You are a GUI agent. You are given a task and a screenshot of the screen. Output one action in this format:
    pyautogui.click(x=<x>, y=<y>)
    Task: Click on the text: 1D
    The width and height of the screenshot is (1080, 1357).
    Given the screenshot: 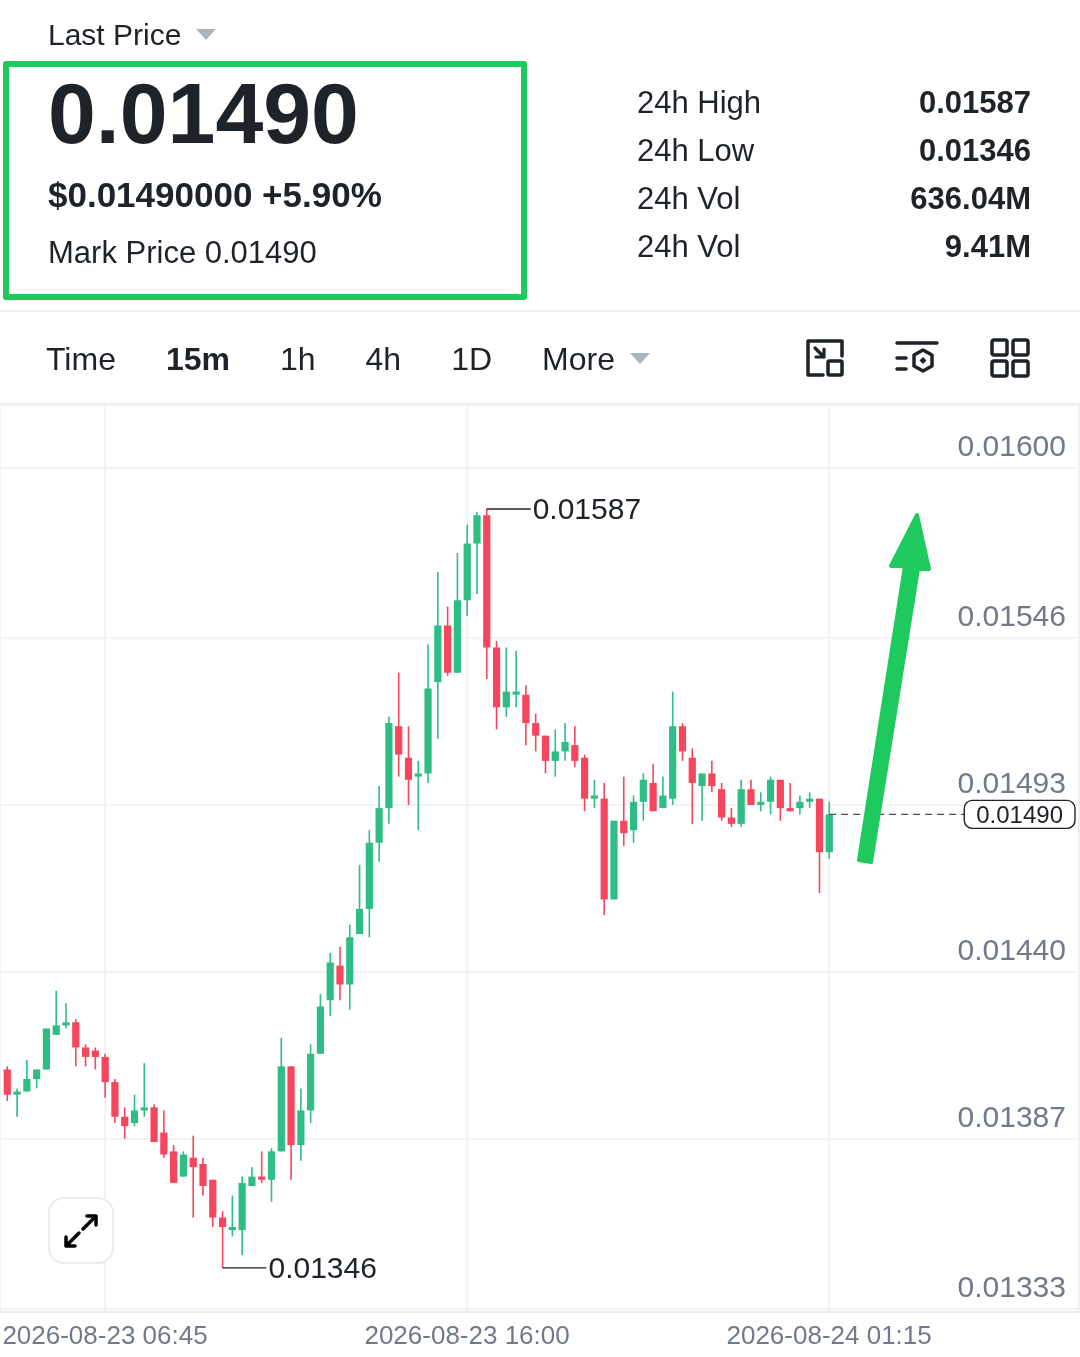 What is the action you would take?
    pyautogui.click(x=472, y=359)
    